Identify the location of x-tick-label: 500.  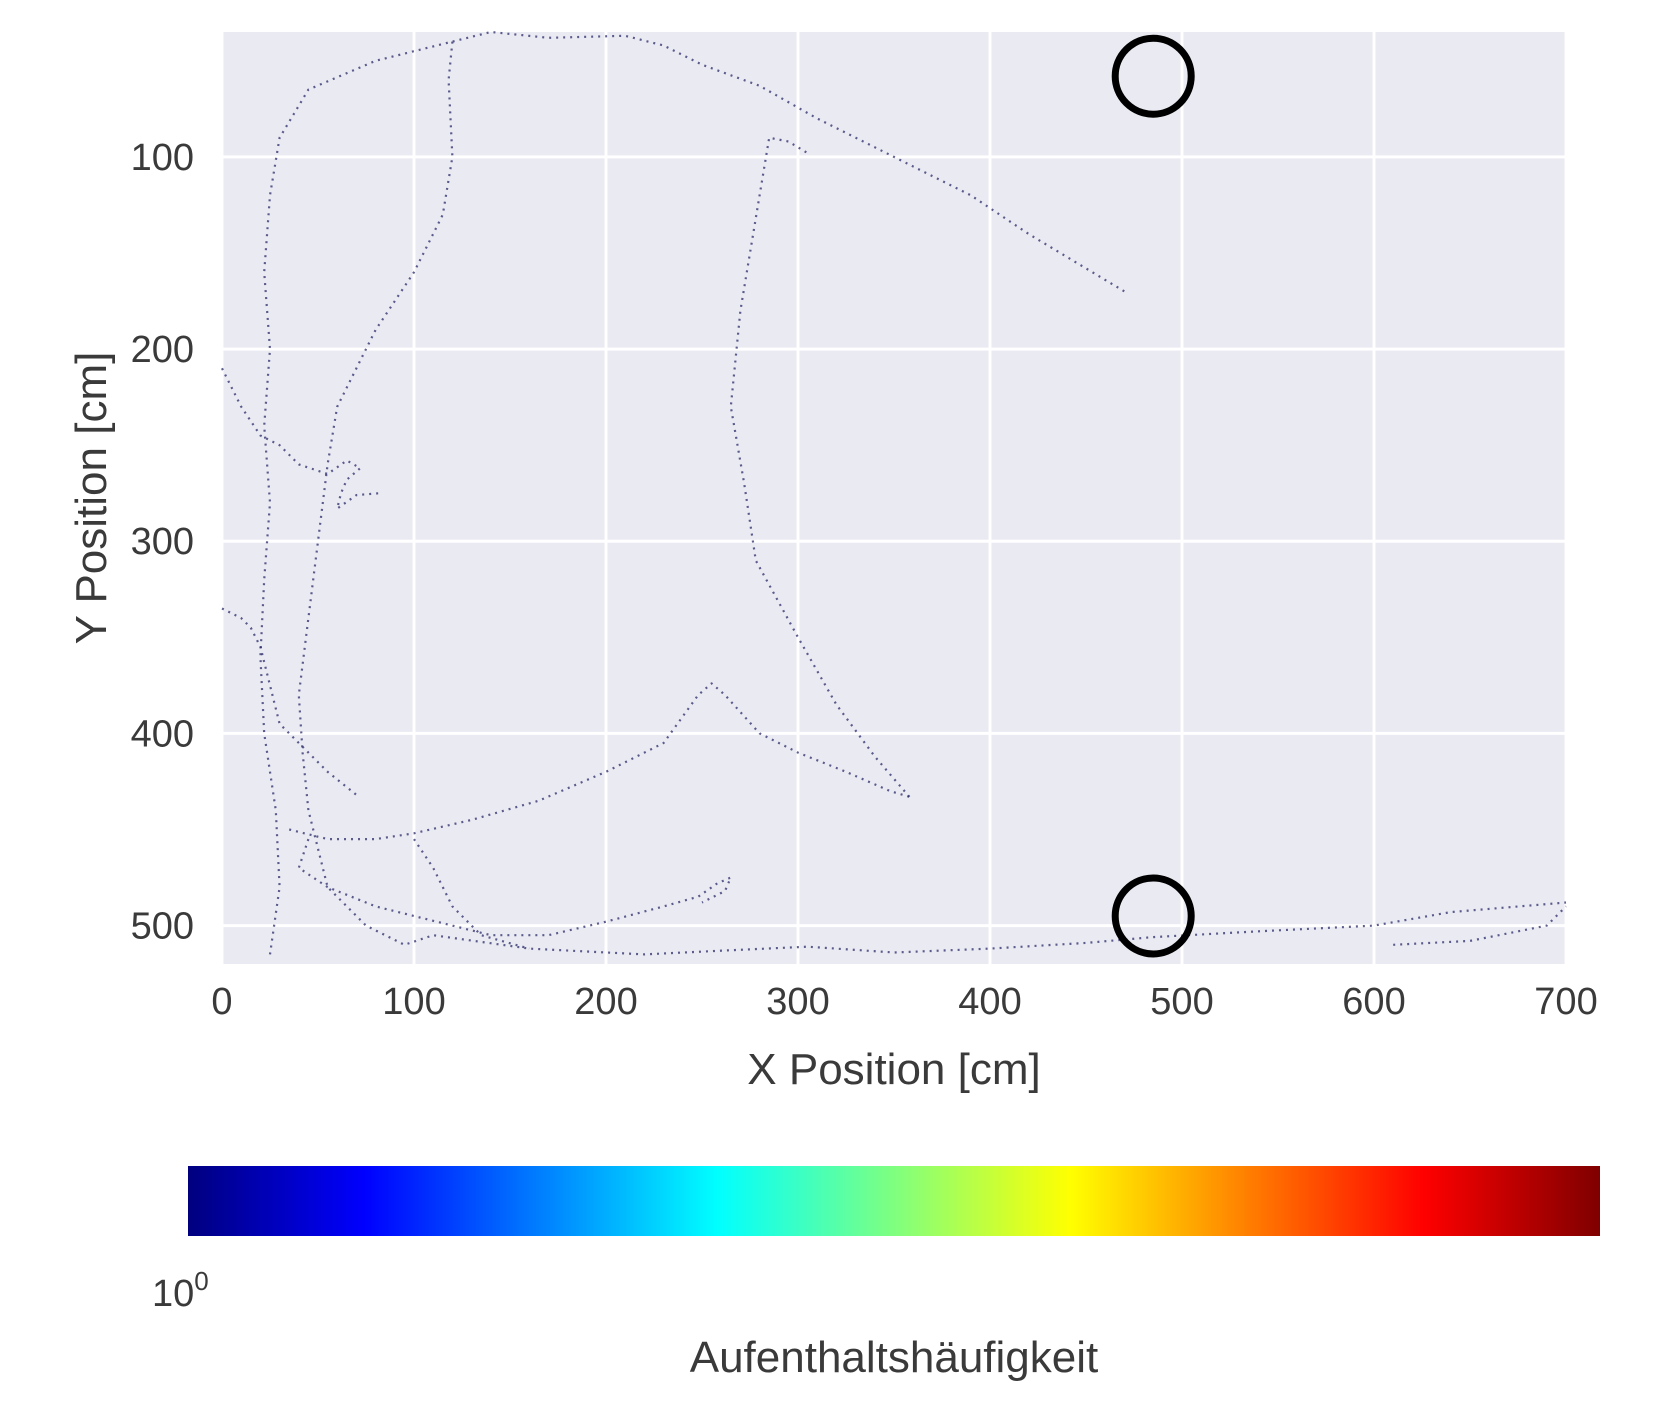
(1181, 1002).